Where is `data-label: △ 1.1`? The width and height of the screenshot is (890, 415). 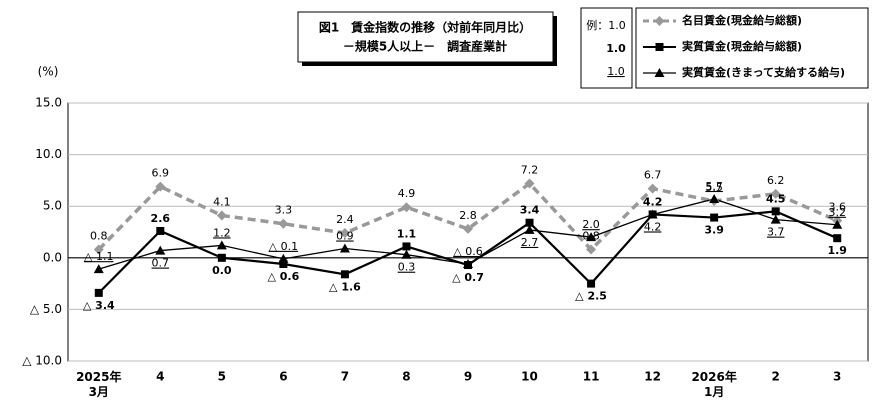 data-label: △ 1.1 is located at coordinates (98, 256).